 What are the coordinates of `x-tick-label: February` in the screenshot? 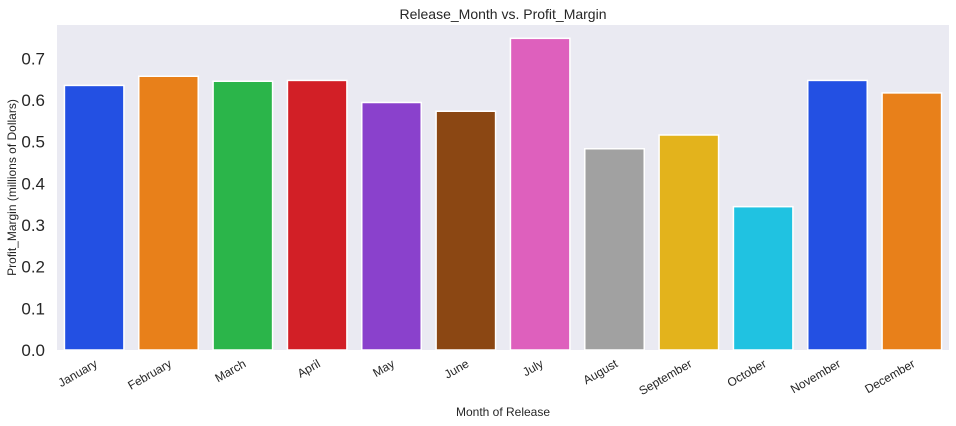 It's located at (149, 374).